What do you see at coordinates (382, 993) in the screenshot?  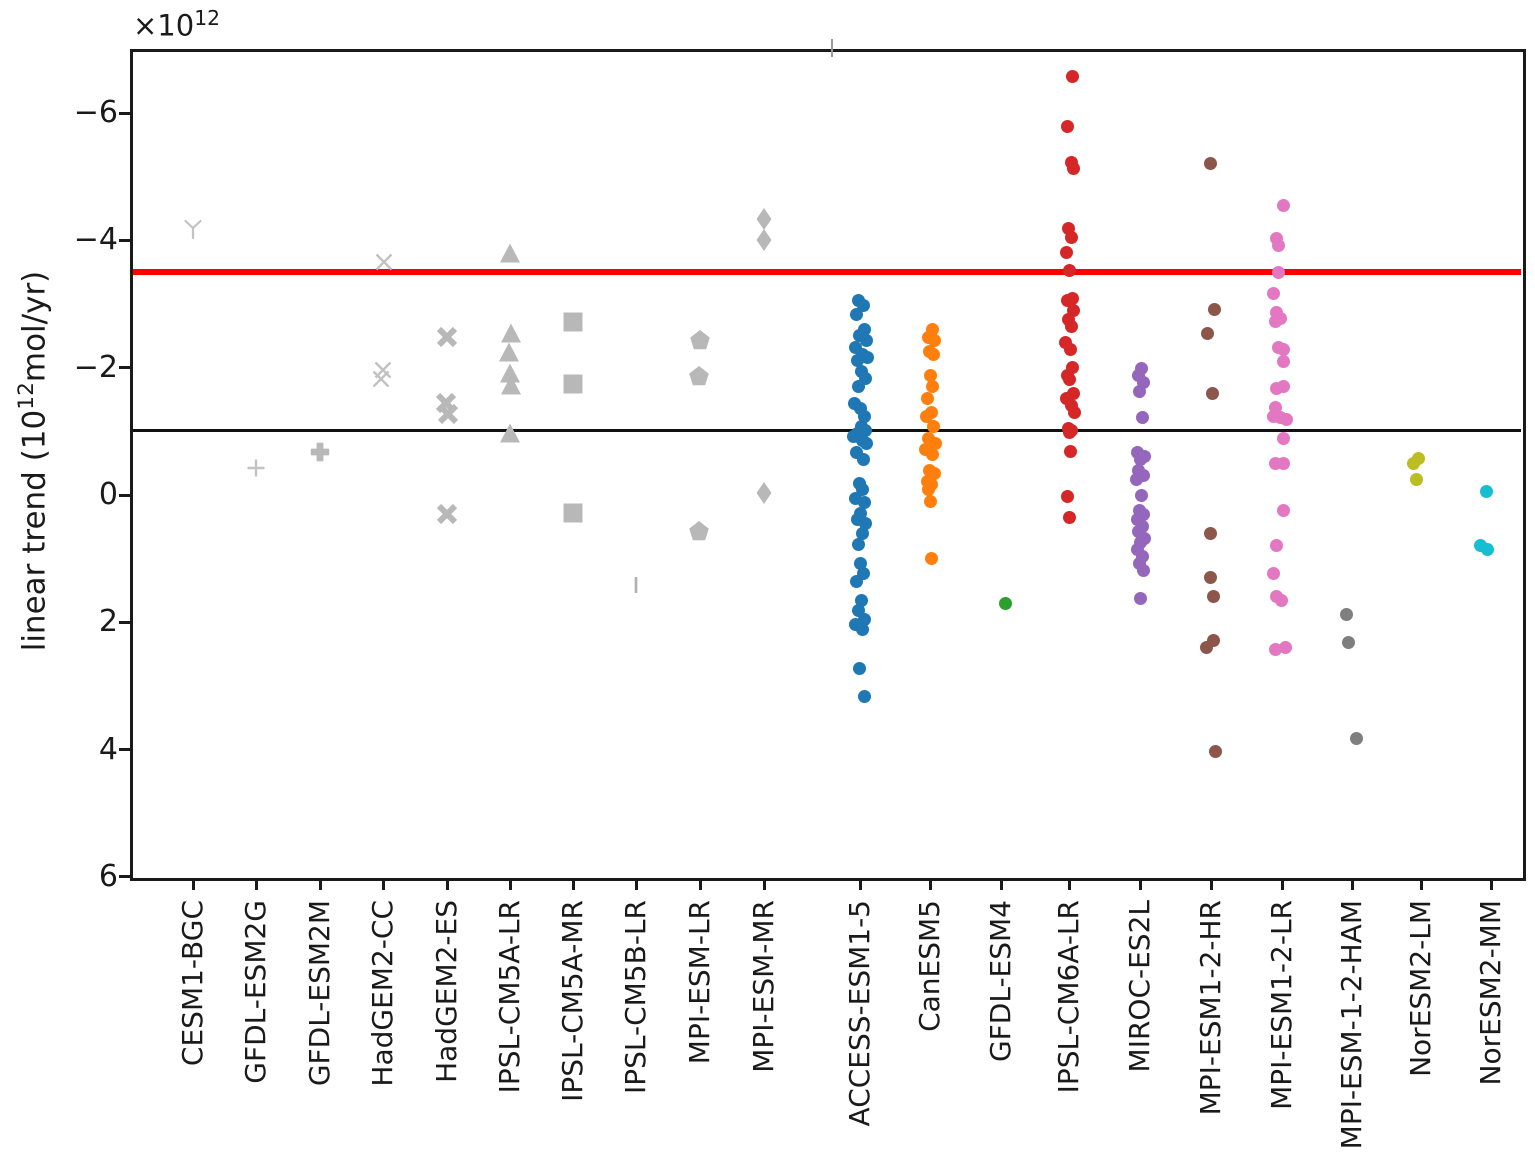 I see `x-axis-tick-label: HadGEM2-CC` at bounding box center [382, 993].